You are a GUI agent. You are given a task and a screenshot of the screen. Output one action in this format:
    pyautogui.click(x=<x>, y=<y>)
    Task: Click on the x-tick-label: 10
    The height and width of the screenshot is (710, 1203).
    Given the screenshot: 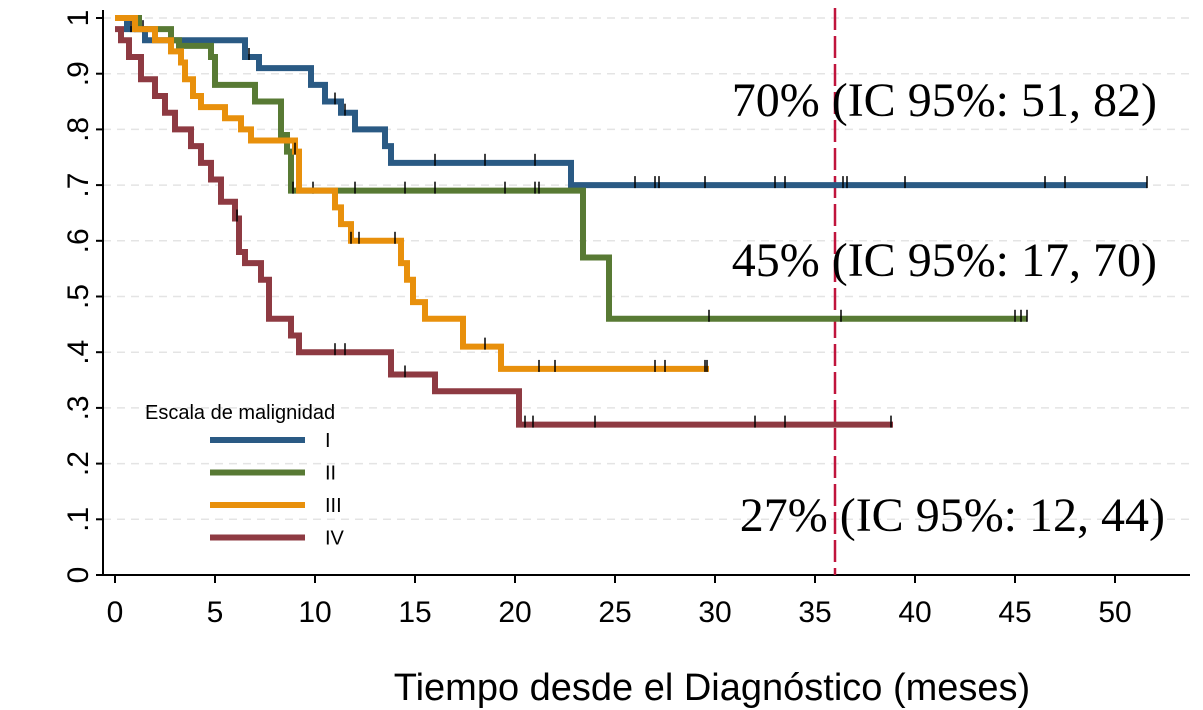 What is the action you would take?
    pyautogui.click(x=314, y=612)
    